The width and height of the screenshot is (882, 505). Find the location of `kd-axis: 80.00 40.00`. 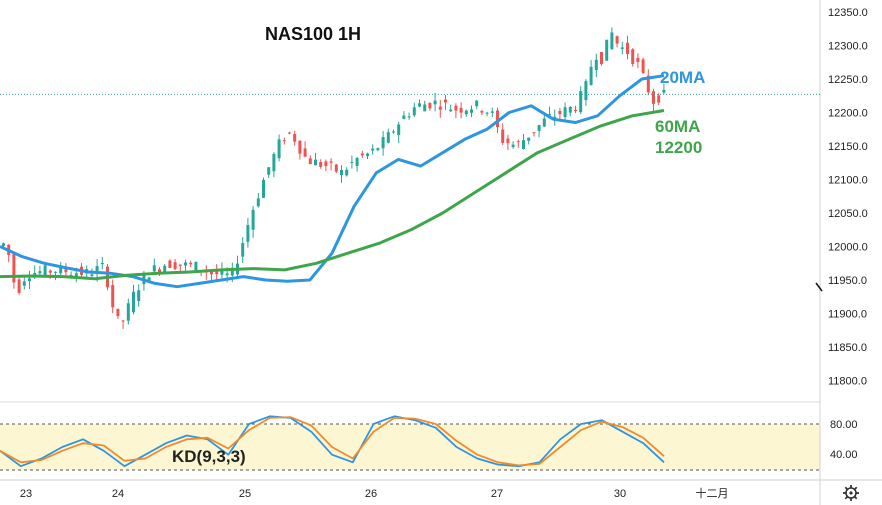

kd-axis: 80.00 40.00 is located at coordinates (844, 440).